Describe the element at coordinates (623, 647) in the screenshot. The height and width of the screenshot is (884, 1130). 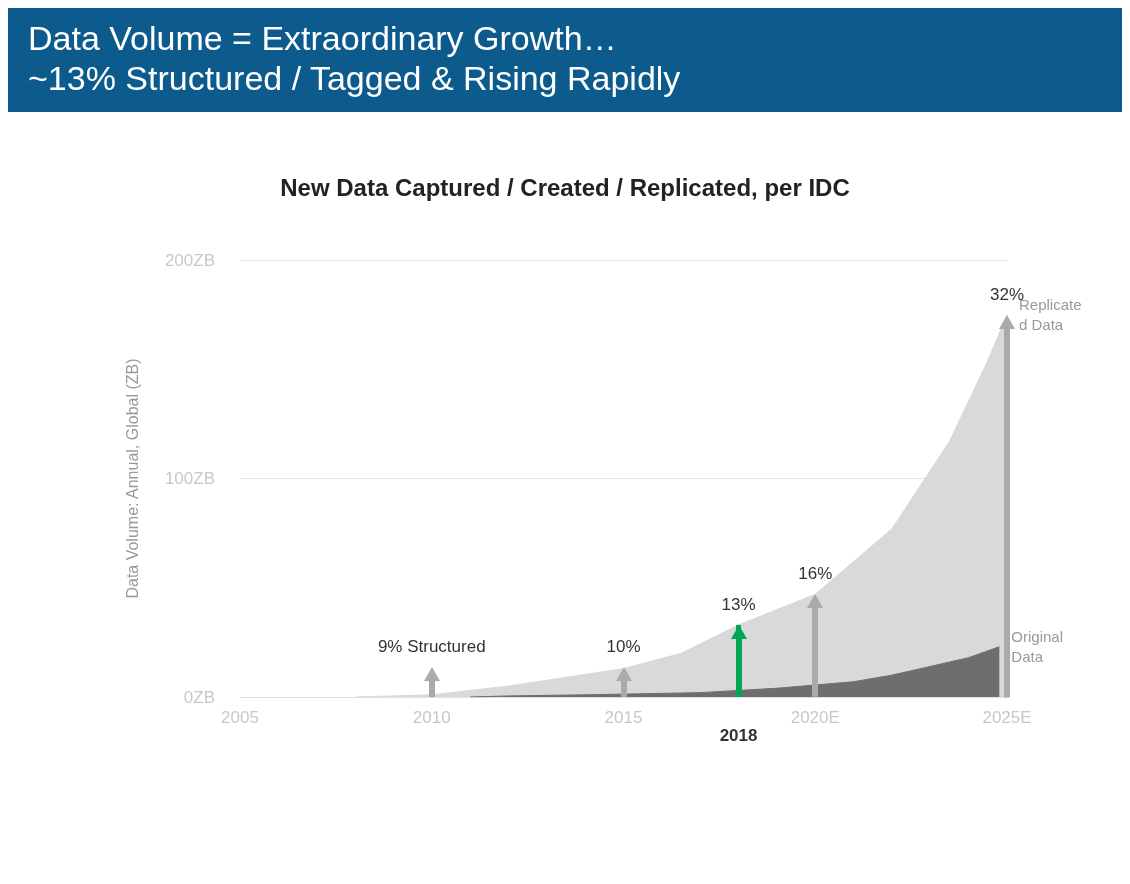
I see `annotation: 10%` at that location.